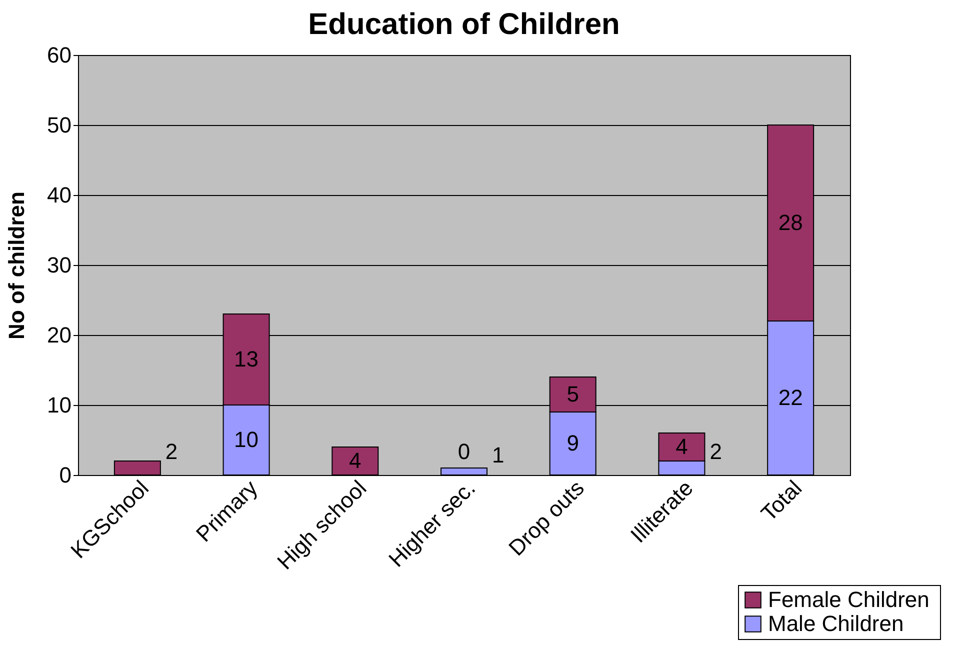 The height and width of the screenshot is (661, 980). Describe the element at coordinates (572, 394) in the screenshot. I see `data-label: 5` at that location.